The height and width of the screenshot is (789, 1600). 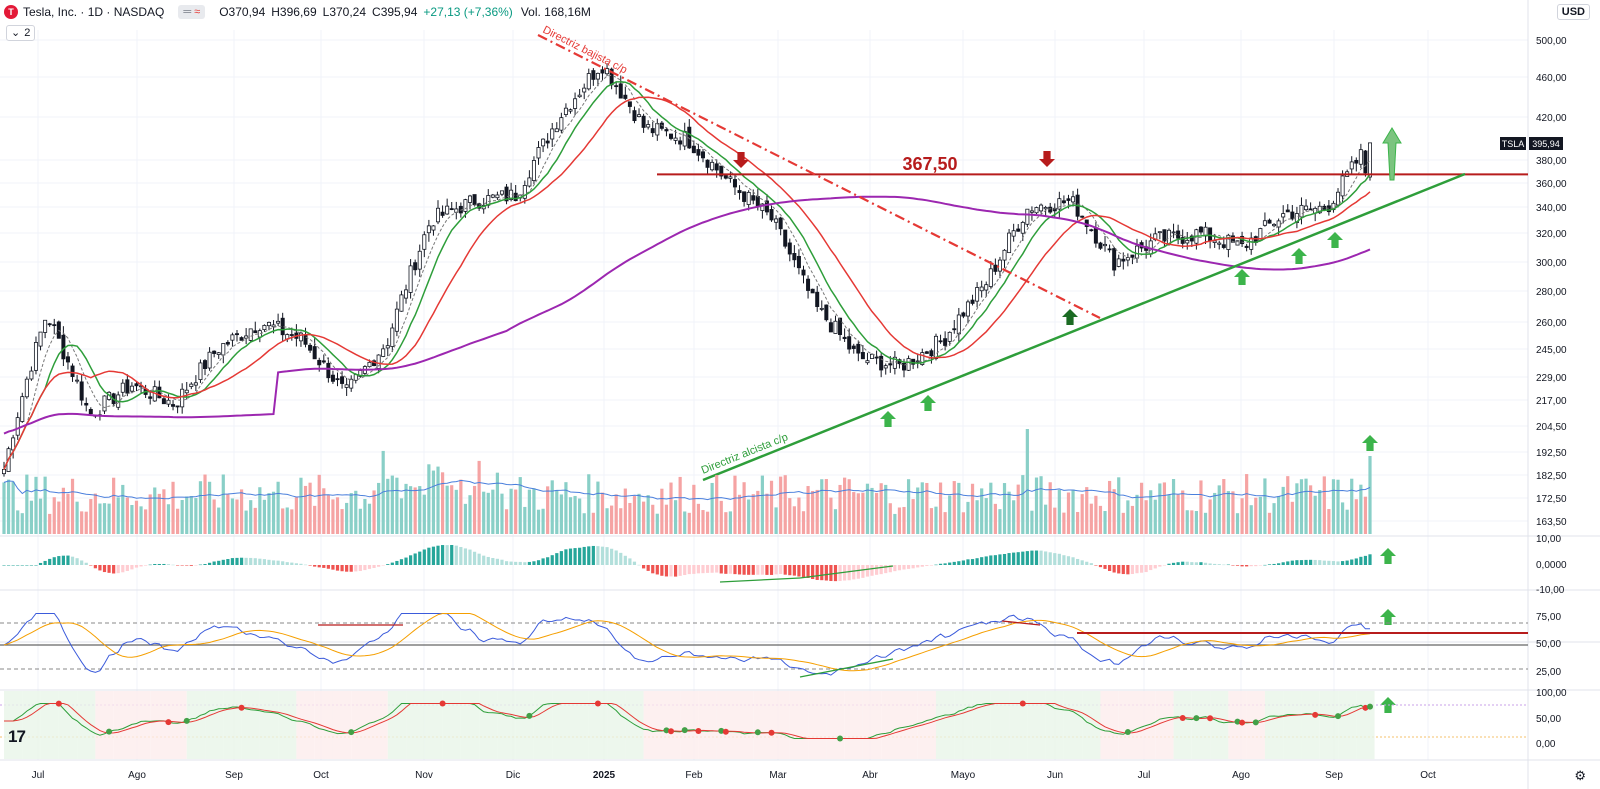 I want to click on symbol-tag-label: TSLA, so click(x=1513, y=144).